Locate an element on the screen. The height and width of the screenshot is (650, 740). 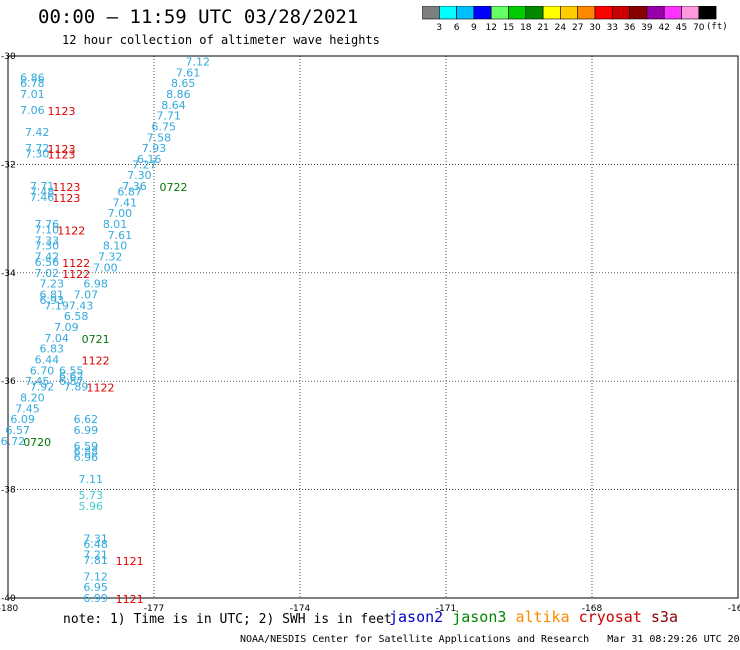
swh-value-label: 7.89 is located at coordinates (76, 387).